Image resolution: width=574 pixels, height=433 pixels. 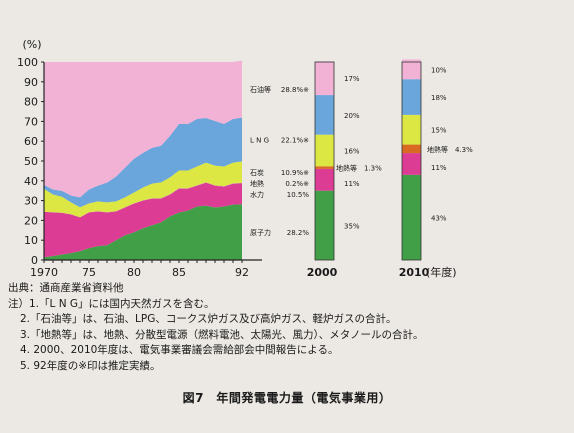 What do you see at coordinates (439, 70) in the screenshot?
I see `bar-label-2010-oil: 10%` at bounding box center [439, 70].